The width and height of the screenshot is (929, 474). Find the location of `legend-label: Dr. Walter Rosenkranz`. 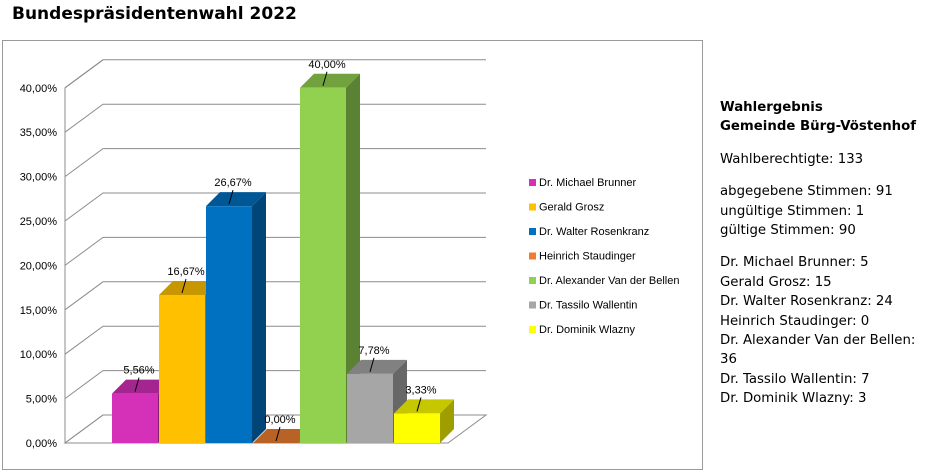

legend-label: Dr. Walter Rosenkranz is located at coordinates (594, 232).